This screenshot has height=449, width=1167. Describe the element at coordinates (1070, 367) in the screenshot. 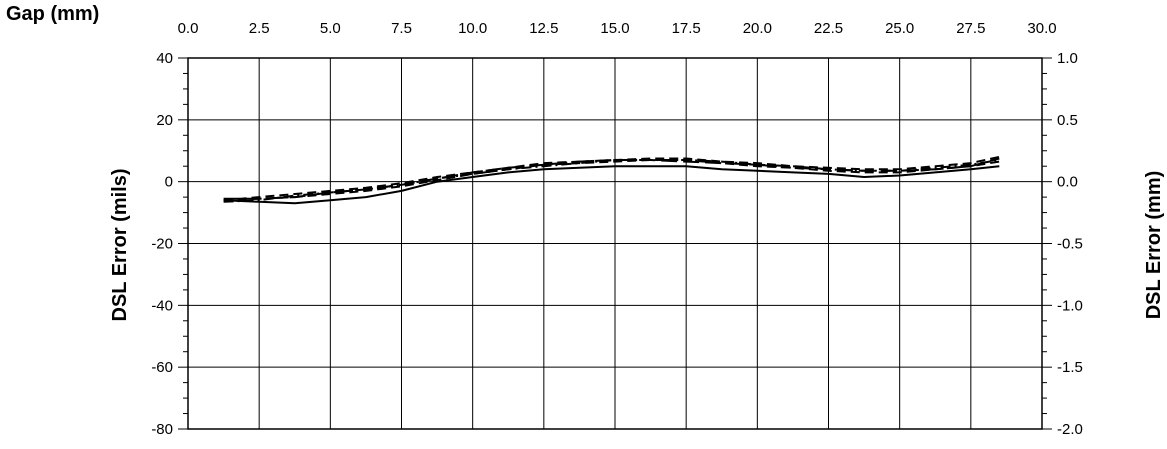

I see `y-right-tick-label: -1.5` at that location.